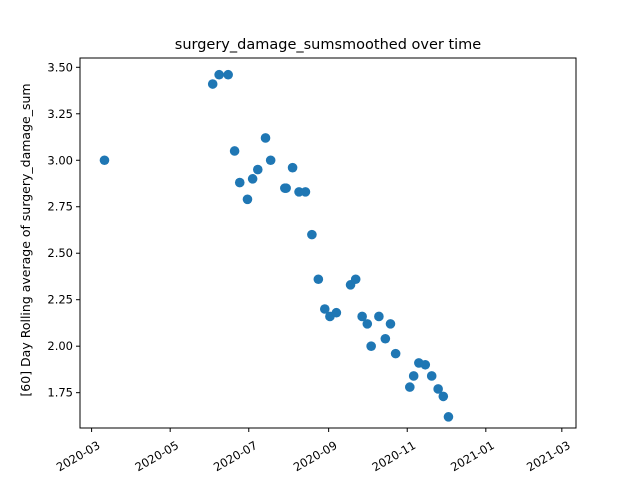 Image resolution: width=640 pixels, height=484 pixels. Describe the element at coordinates (60, 300) in the screenshot. I see `y-tick-label: 2.25` at that location.